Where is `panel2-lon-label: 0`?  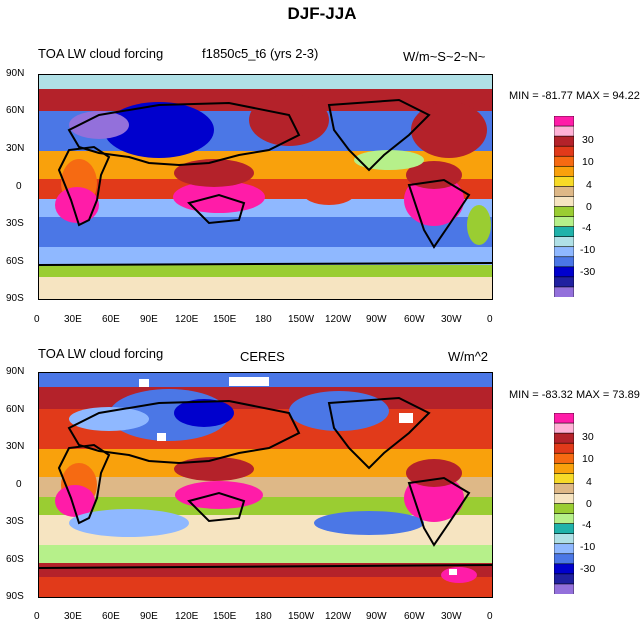
panel2-lon-label: 0 is located at coordinates (37, 616).